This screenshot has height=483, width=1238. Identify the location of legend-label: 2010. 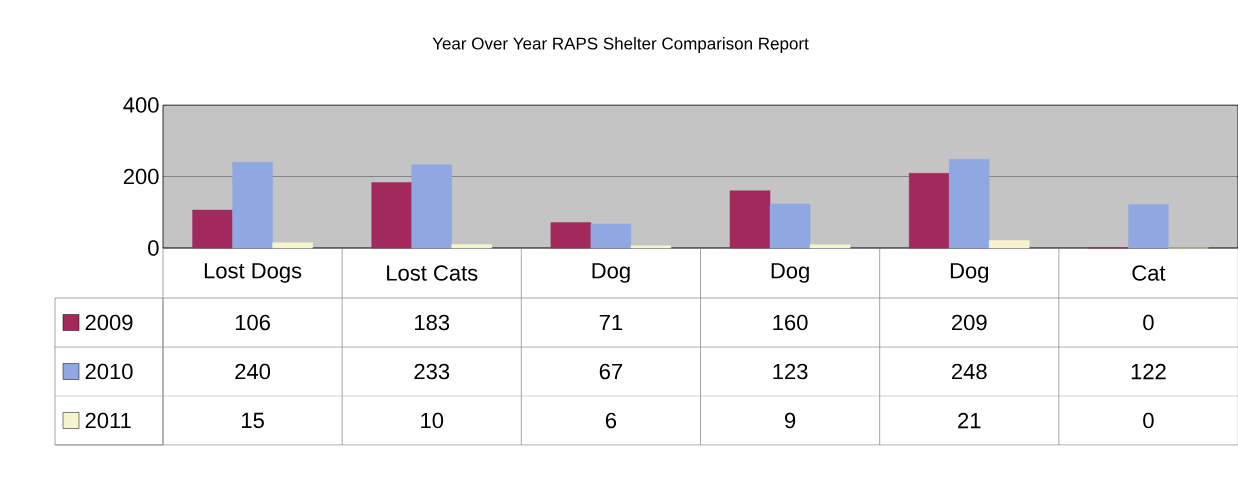
(109, 371).